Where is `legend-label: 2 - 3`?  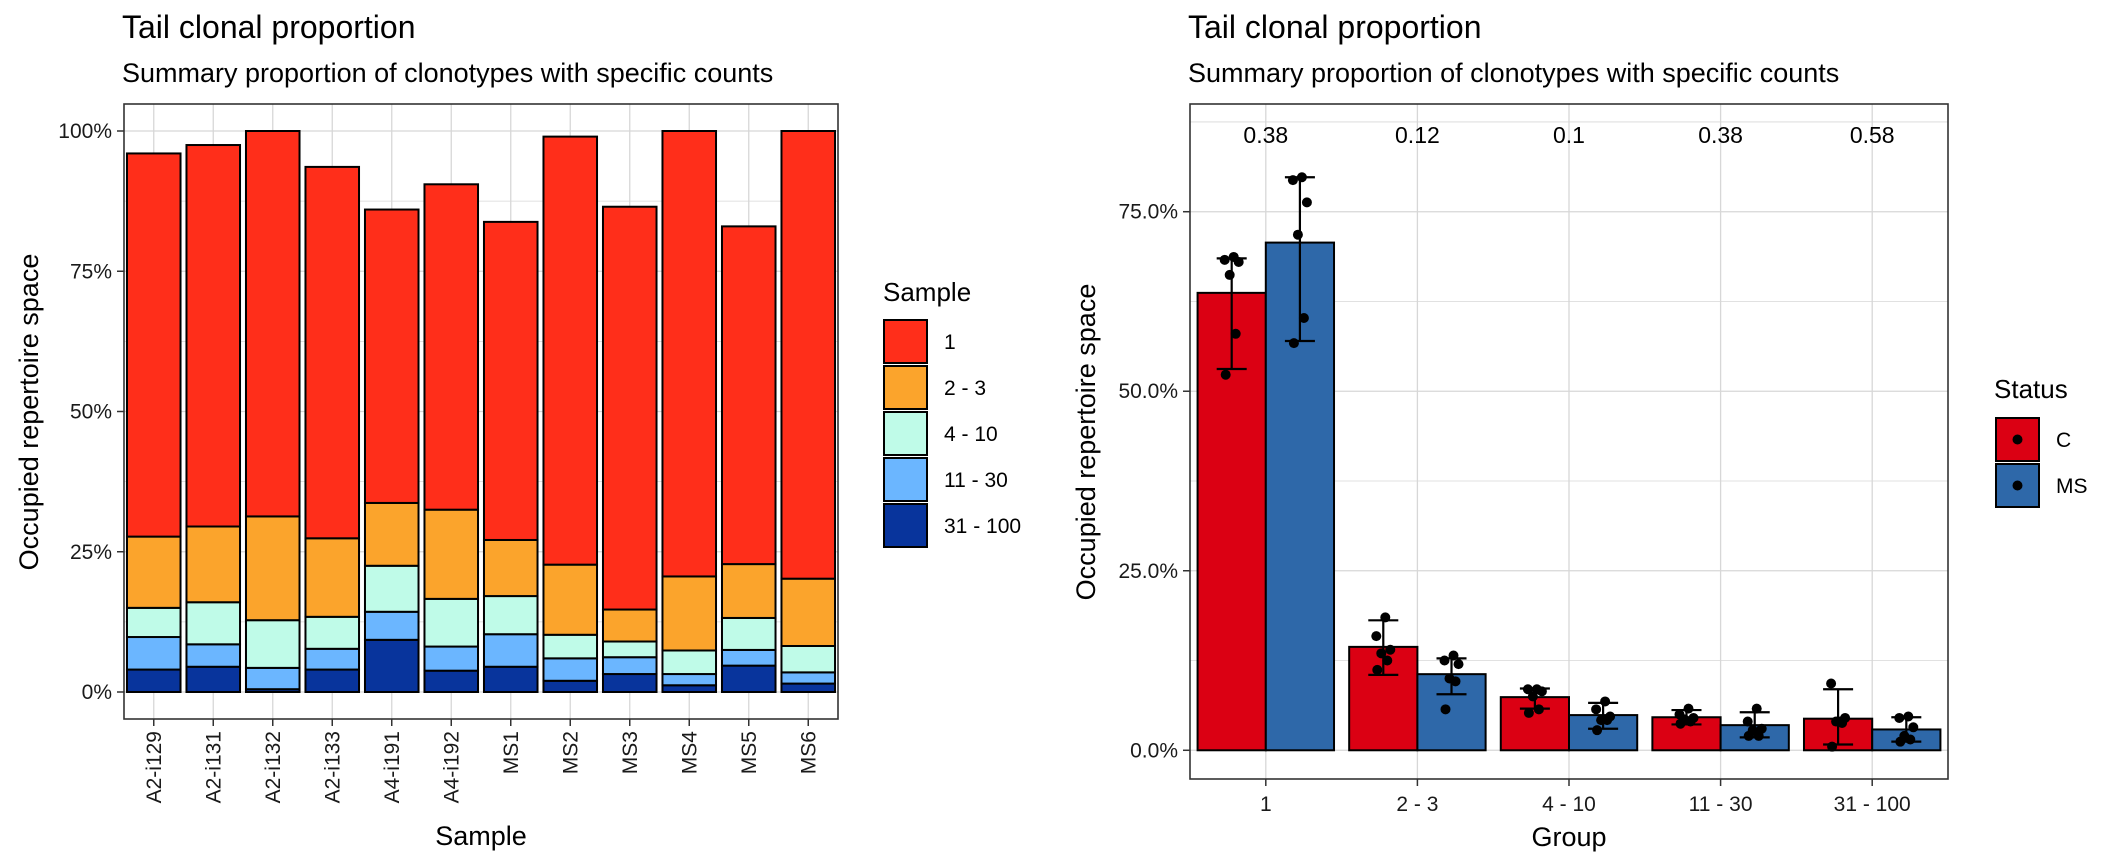 legend-label: 2 - 3 is located at coordinates (965, 388).